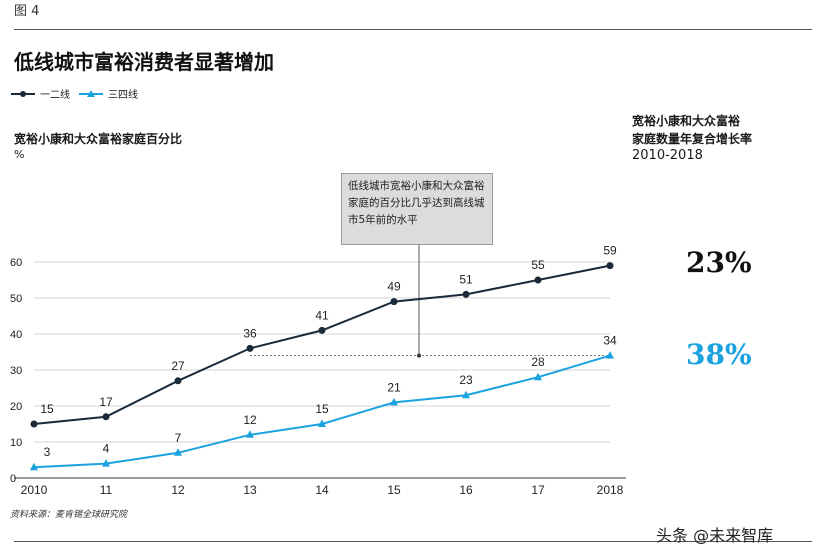 This screenshot has height=560, width=822. Describe the element at coordinates (394, 490) in the screenshot. I see `x-tick-label-15: 15` at that location.